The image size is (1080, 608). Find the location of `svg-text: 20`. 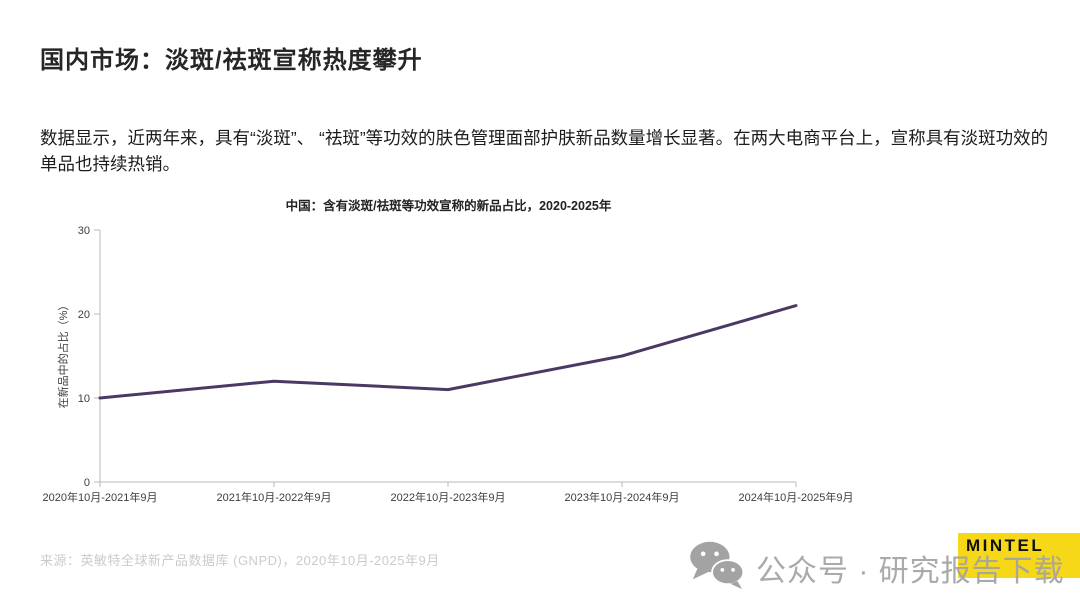

svg-text: 20 is located at coordinates (84, 315).